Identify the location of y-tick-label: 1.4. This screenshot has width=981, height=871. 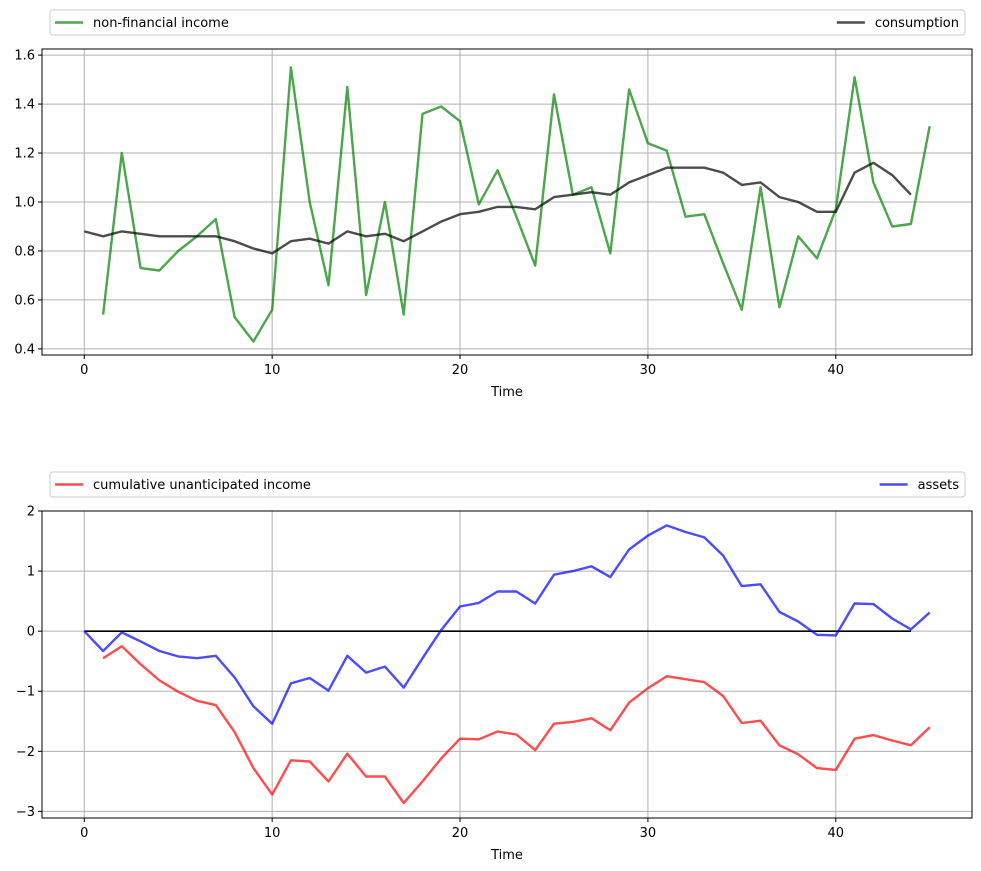
(24, 105).